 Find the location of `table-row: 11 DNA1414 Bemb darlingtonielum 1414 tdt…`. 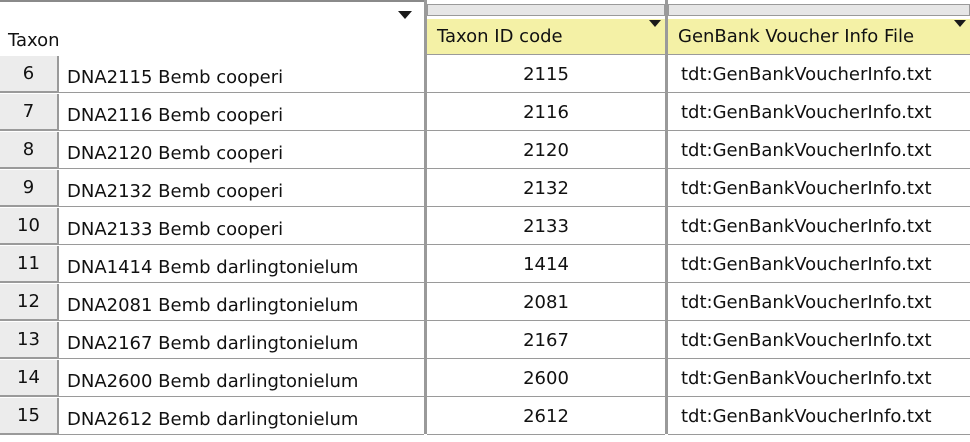

table-row: 11 DNA1414 Bemb darlingtonielum 1414 tdt… is located at coordinates (485, 265).